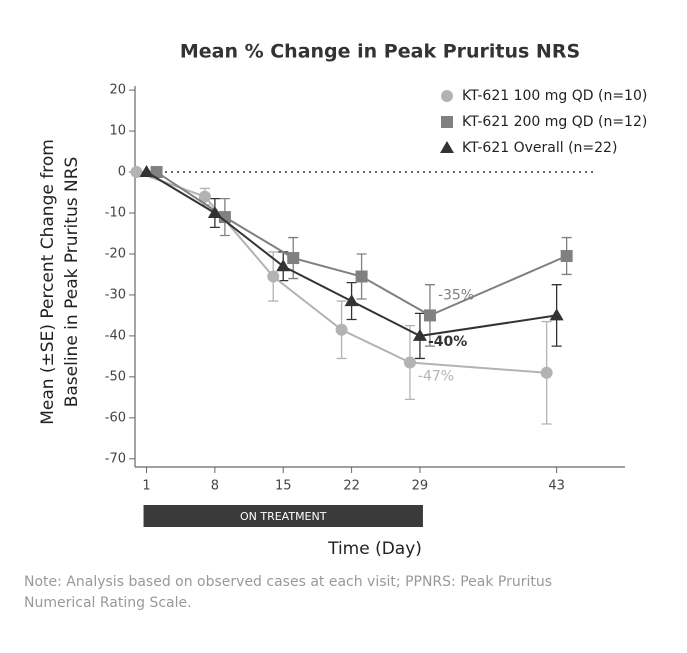 The width and height of the screenshot is (687, 653). What do you see at coordinates (539, 148) in the screenshot?
I see `legend-label: KT-621 Overall (n=22)` at bounding box center [539, 148].